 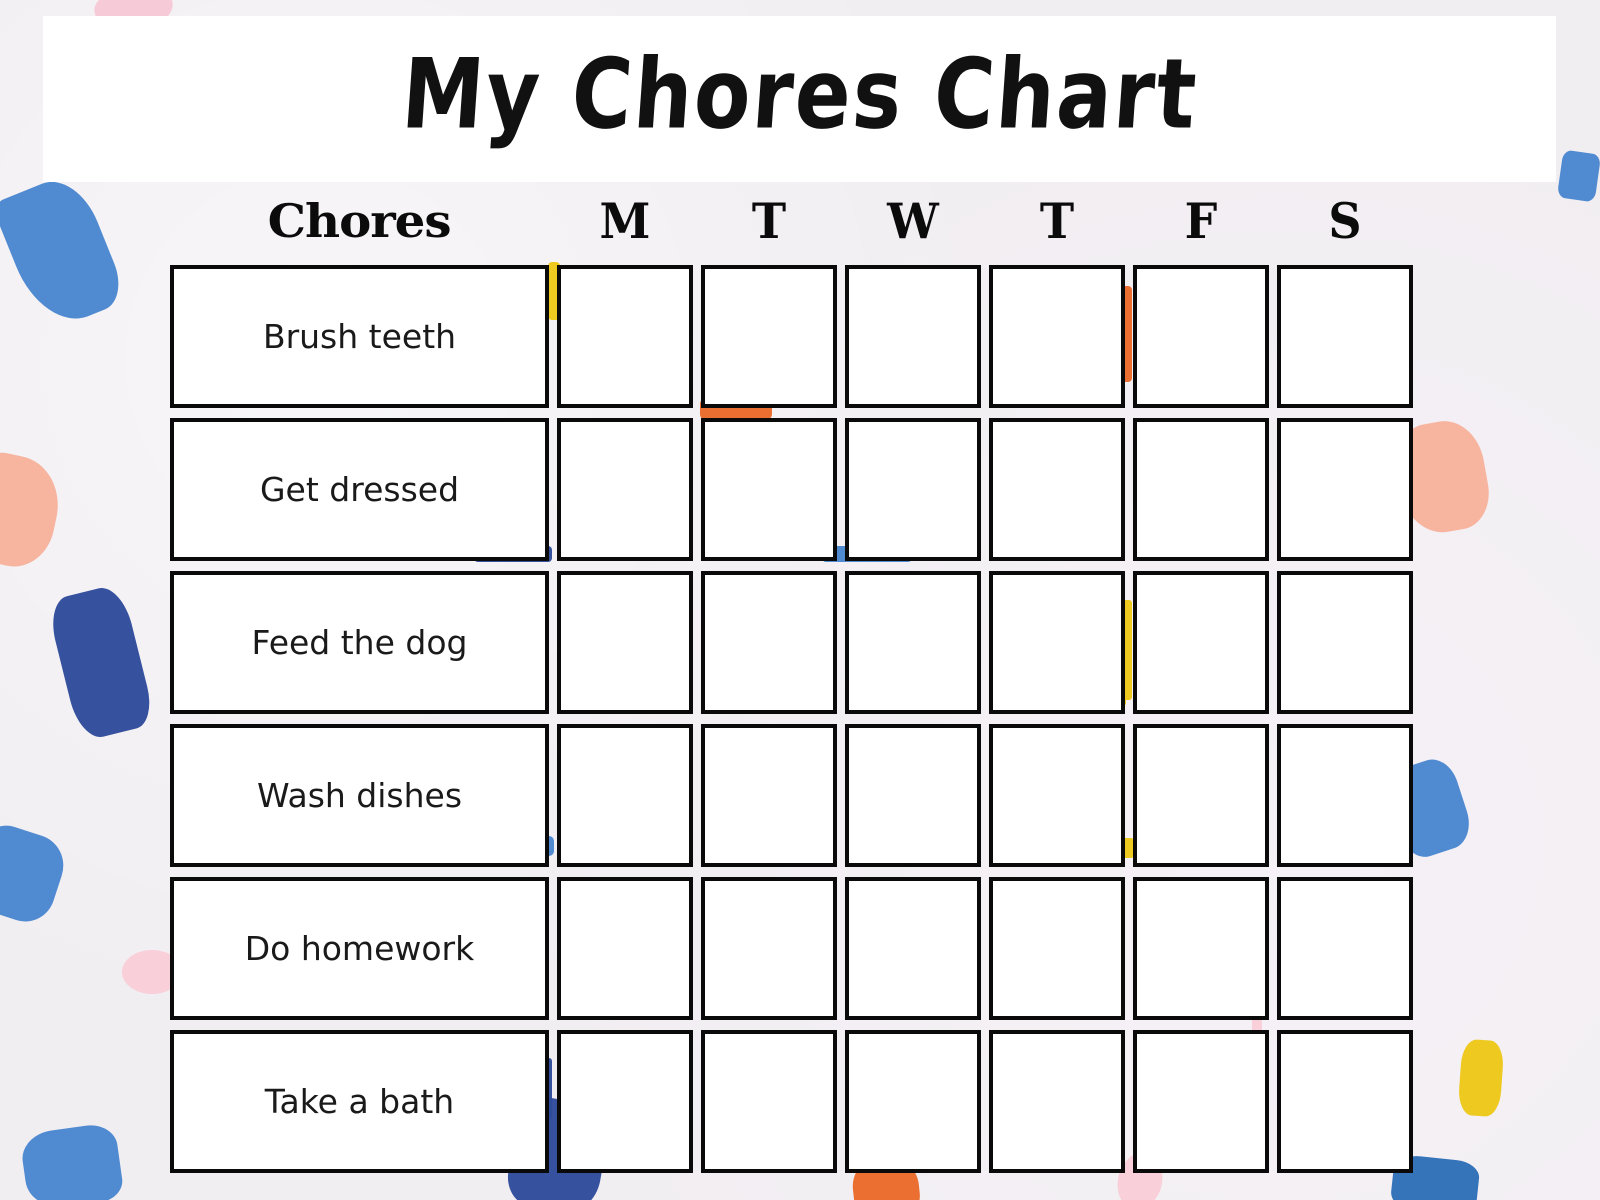 I want to click on chores-column-header: Chores, so click(x=359, y=221).